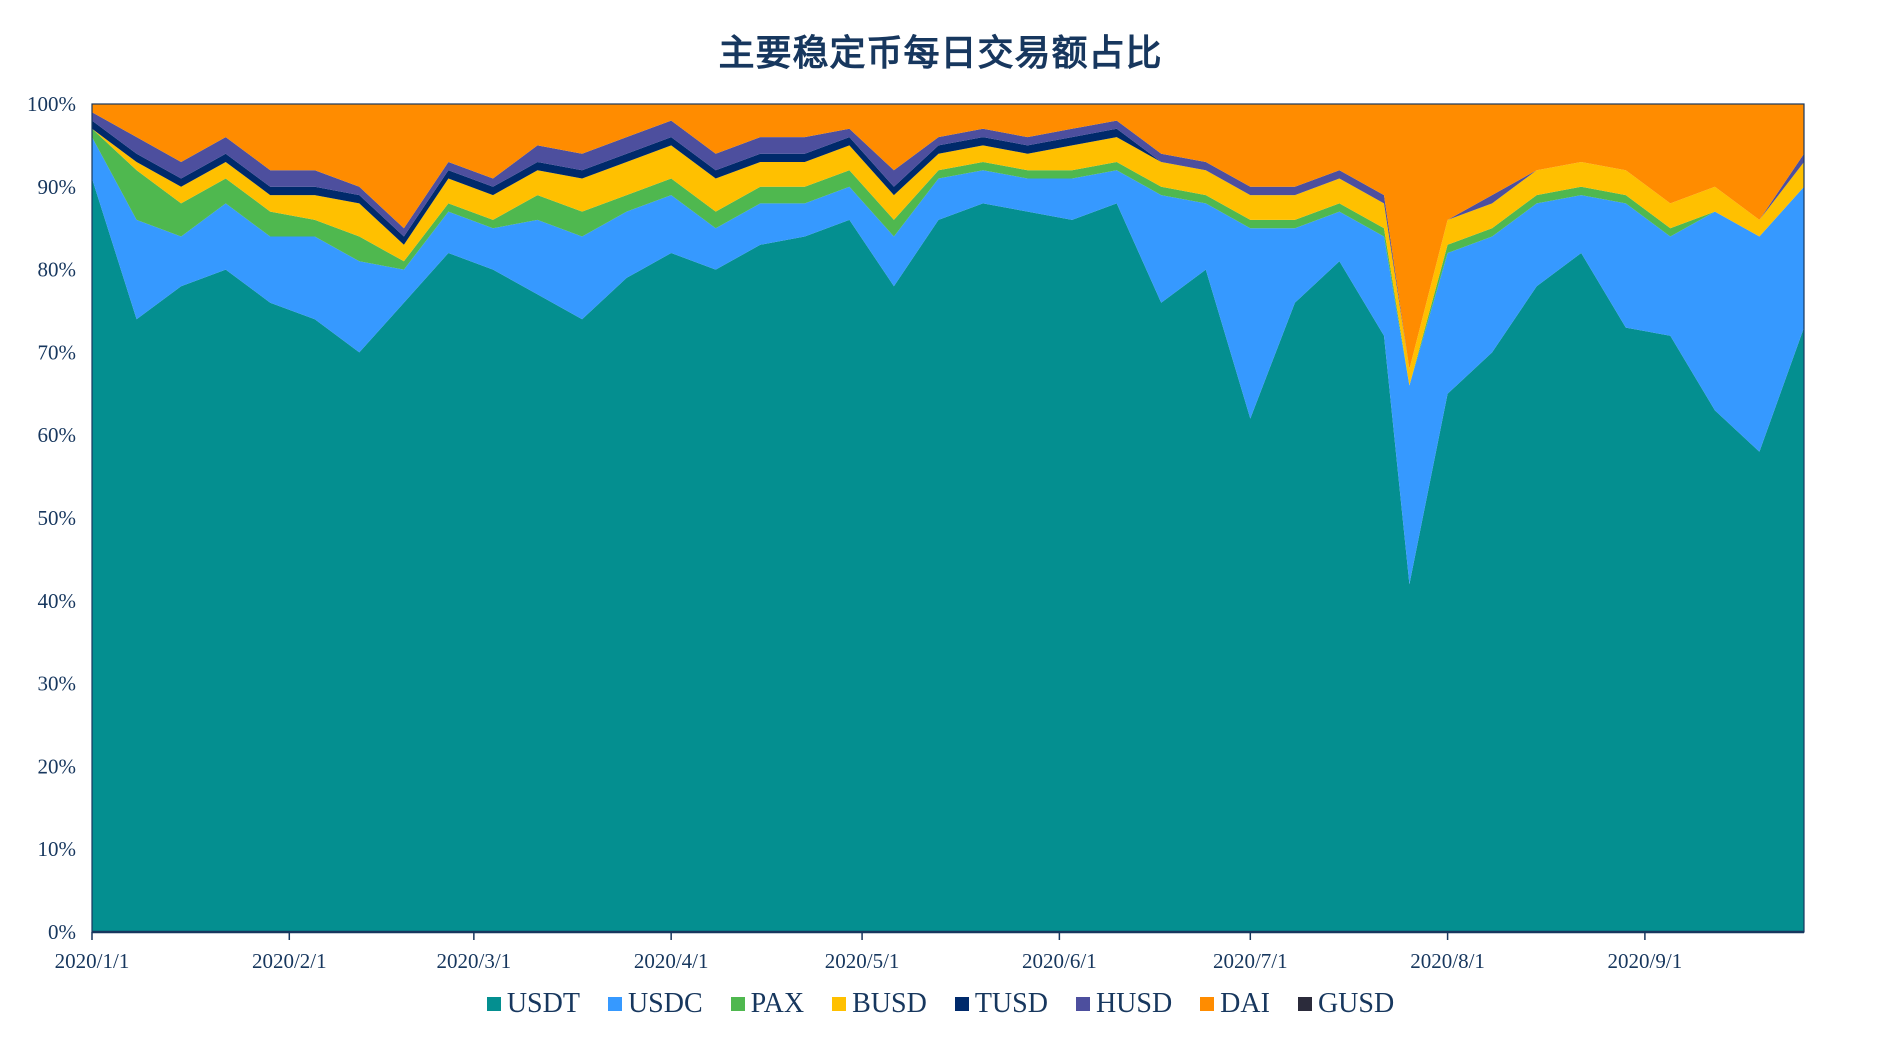  I want to click on legend-label: USDC, so click(665, 1003).